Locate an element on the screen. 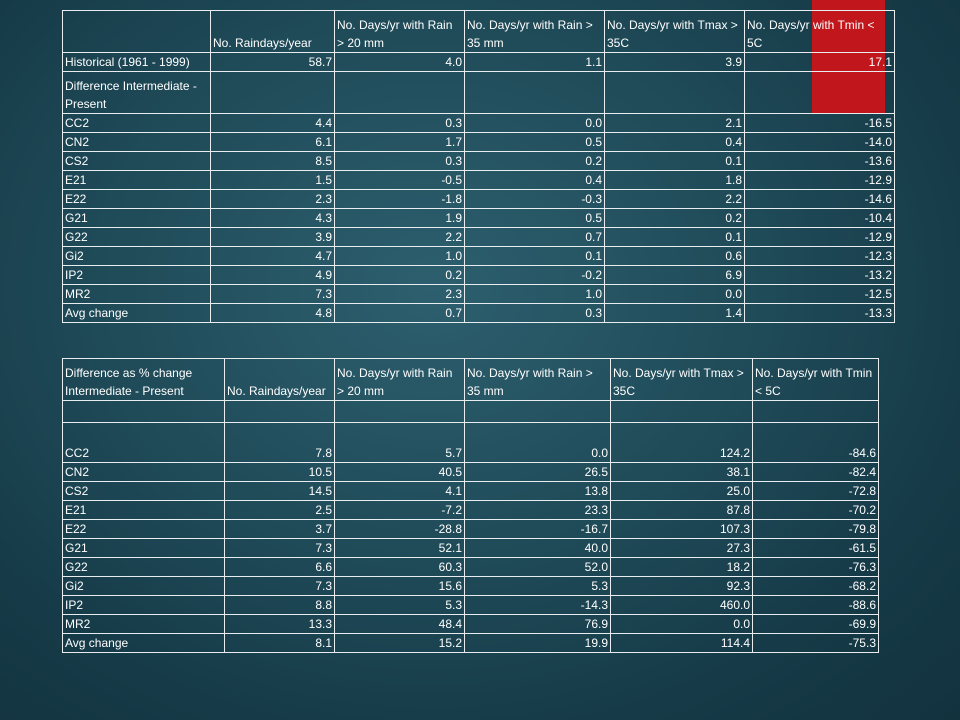 Image resolution: width=960 pixels, height=720 pixels. table-cell: 4.8 is located at coordinates (272, 313).